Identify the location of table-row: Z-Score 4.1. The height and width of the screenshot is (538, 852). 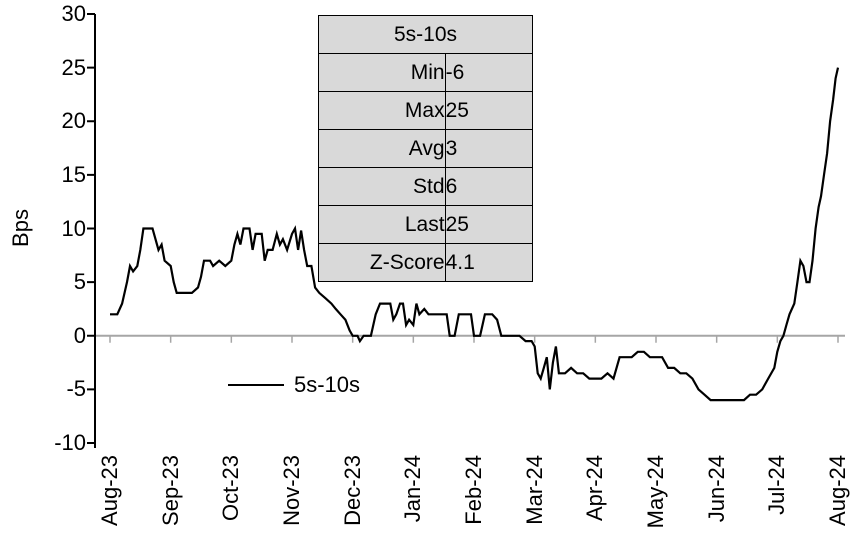
(426, 262).